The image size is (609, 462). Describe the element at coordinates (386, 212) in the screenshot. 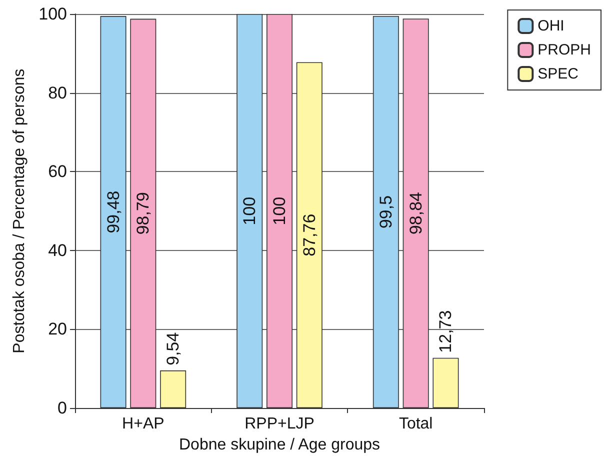

I see `data-label: 99,5` at that location.